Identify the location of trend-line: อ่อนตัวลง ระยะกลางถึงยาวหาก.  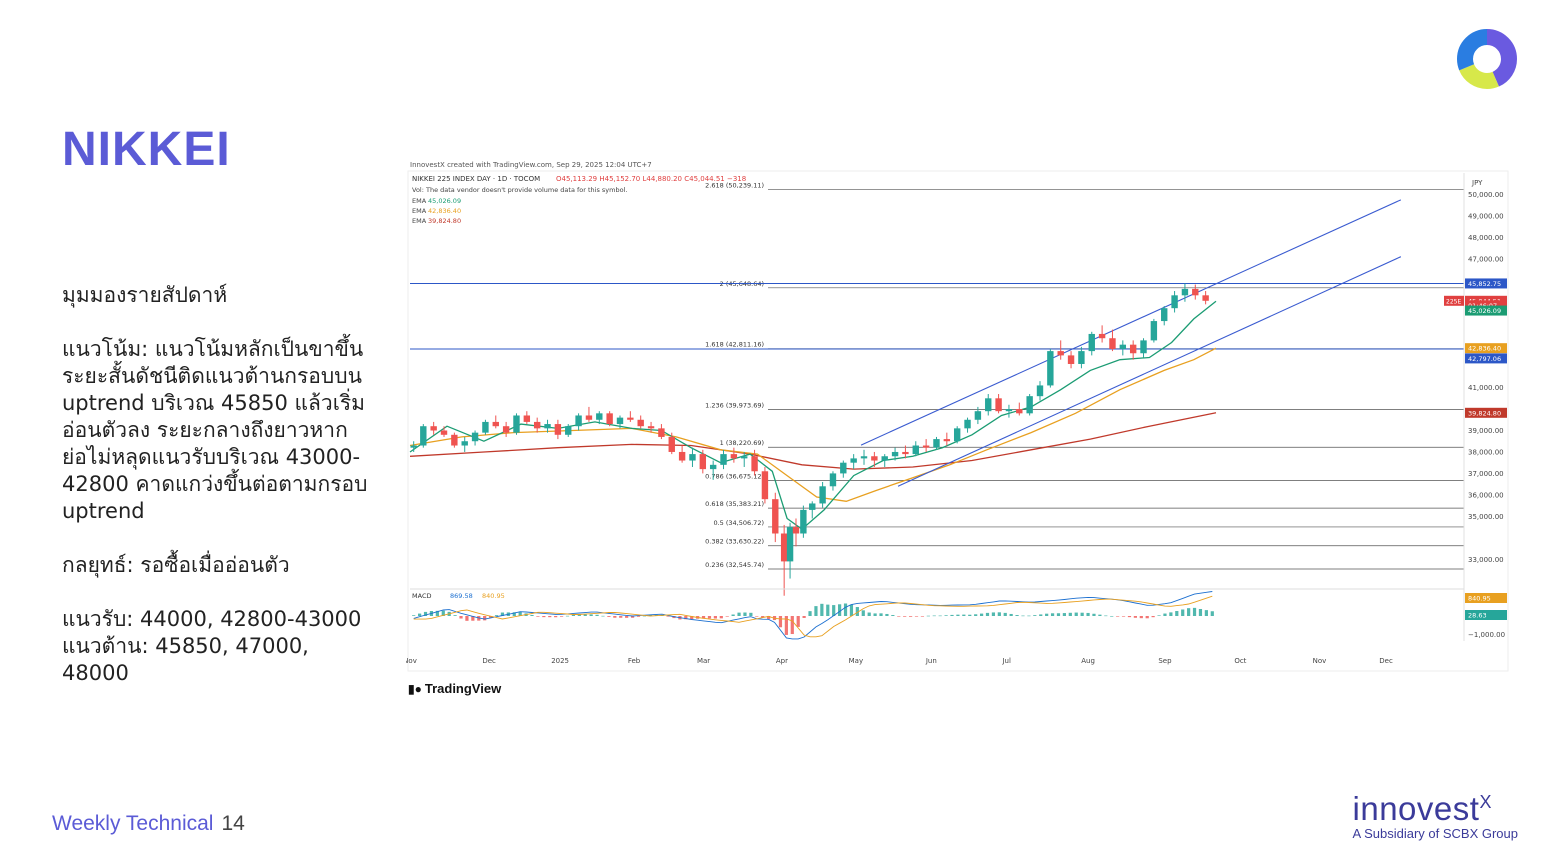
(205, 430).